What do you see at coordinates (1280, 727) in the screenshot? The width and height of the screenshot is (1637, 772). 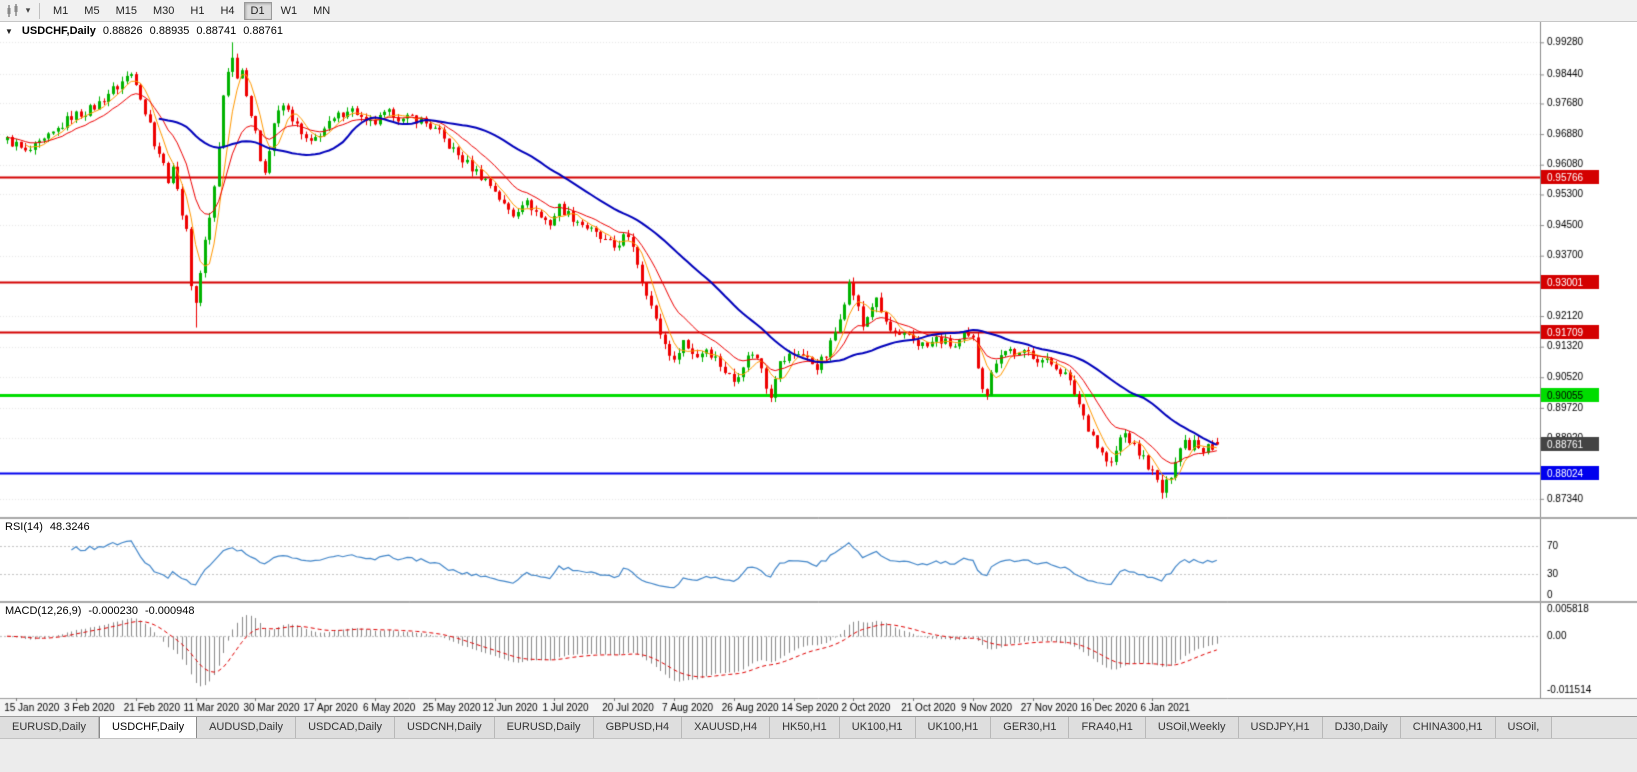 I see `chart-tab-usdjpy-h1: USDJPY,H1` at bounding box center [1280, 727].